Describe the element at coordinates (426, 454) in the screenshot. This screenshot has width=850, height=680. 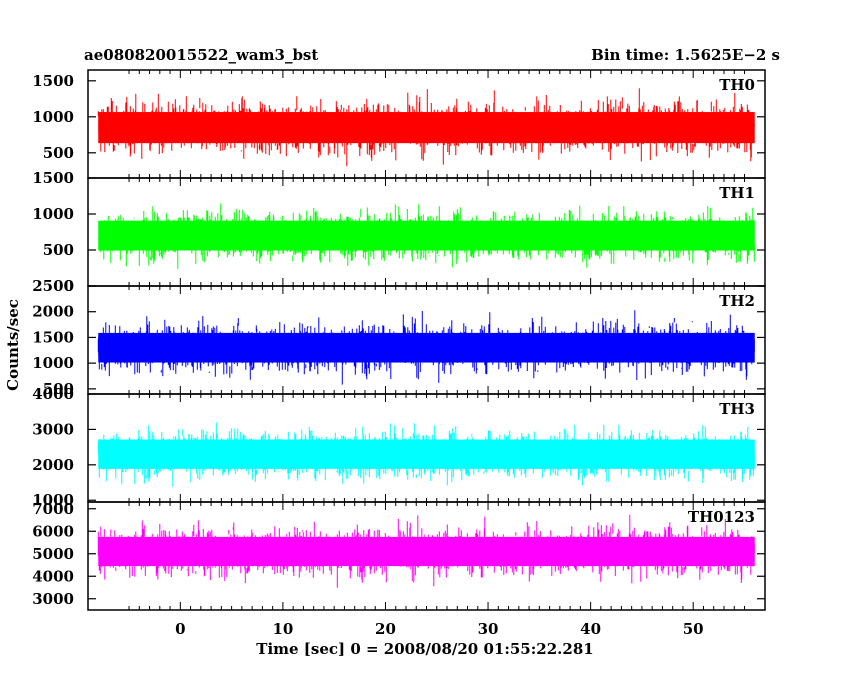
I see `series-th3-line` at that location.